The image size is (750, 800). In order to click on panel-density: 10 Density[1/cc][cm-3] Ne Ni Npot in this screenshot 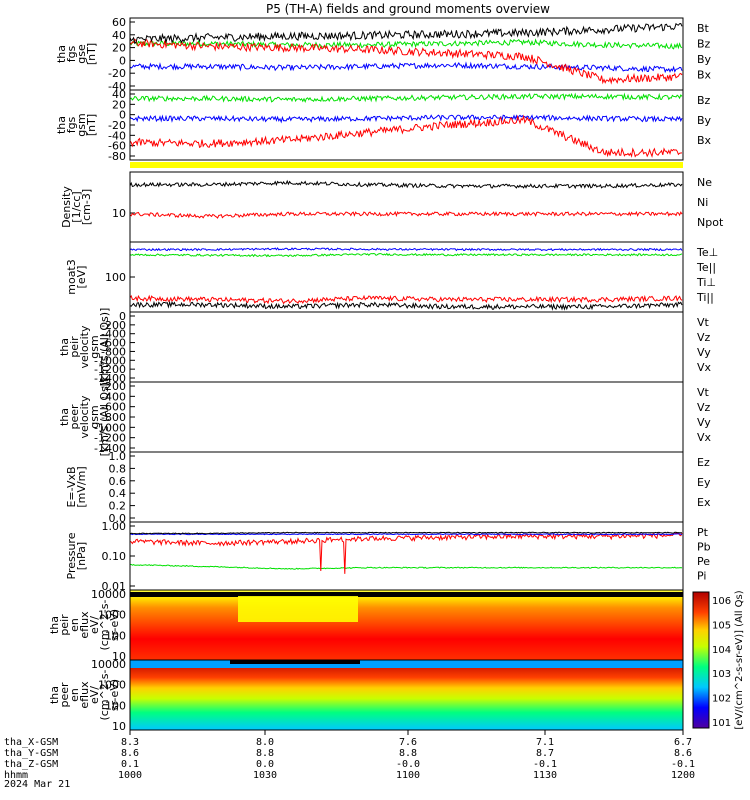, I will do `click(392, 207)`.